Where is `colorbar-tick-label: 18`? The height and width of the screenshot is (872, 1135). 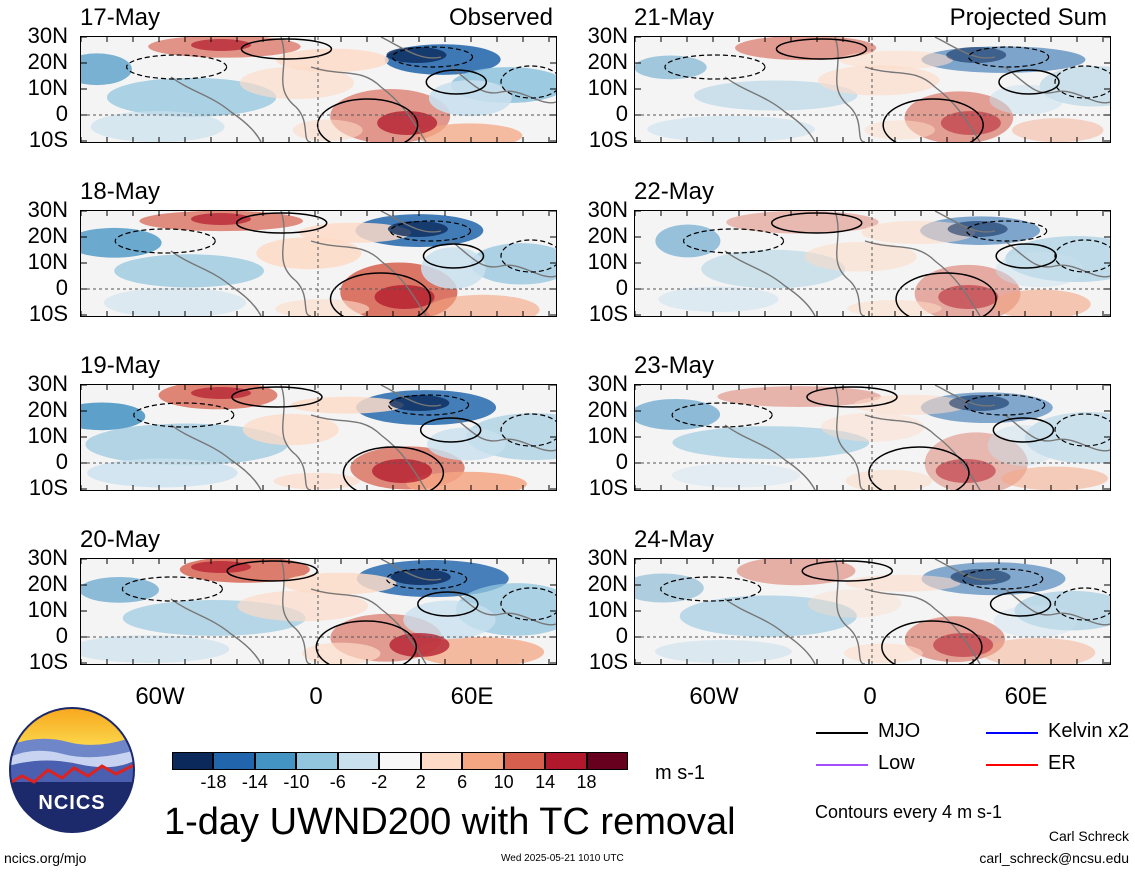
colorbar-tick-label: 18 is located at coordinates (586, 782).